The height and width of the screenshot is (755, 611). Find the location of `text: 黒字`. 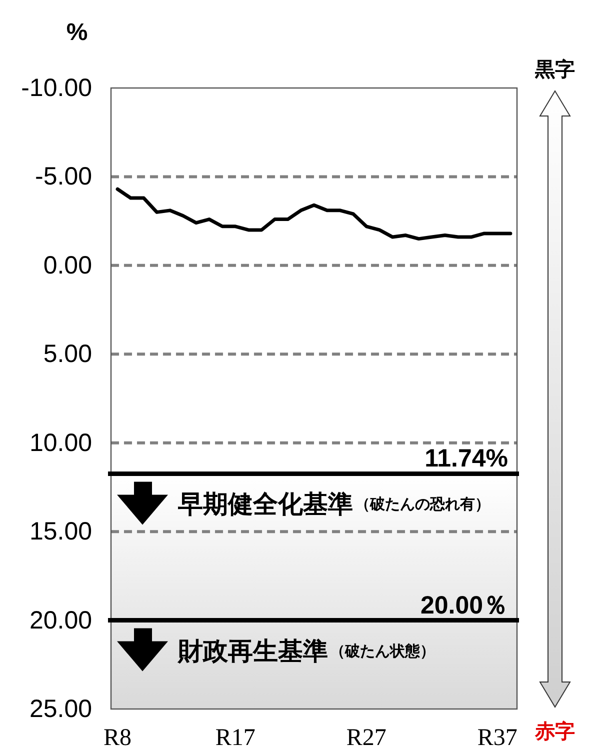

text: 黒字 is located at coordinates (554, 69).